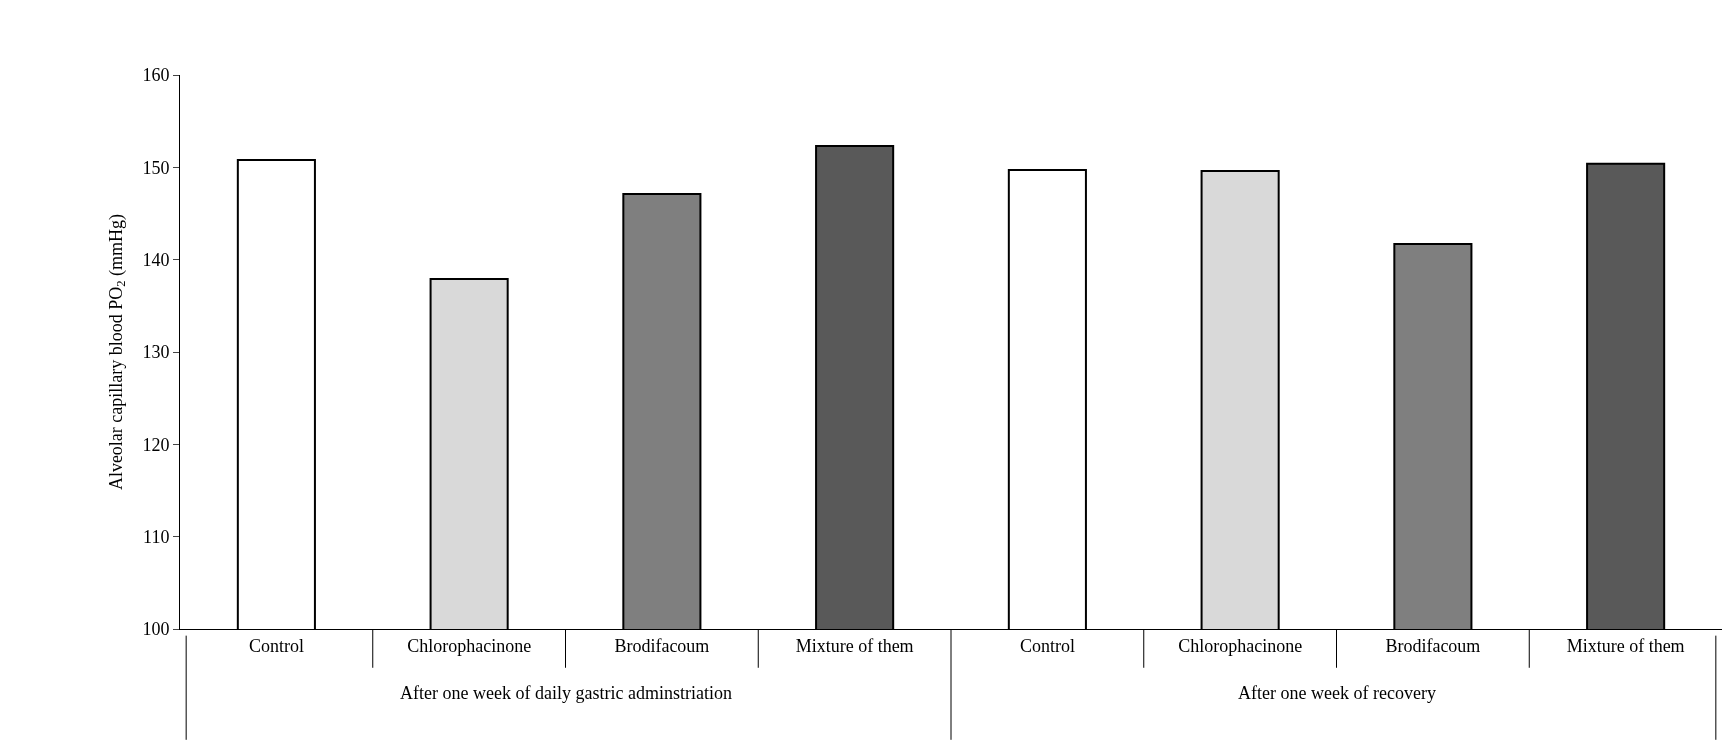 The height and width of the screenshot is (747, 1730). What do you see at coordinates (156, 536) in the screenshot?
I see `y-tick-label: 110` at bounding box center [156, 536].